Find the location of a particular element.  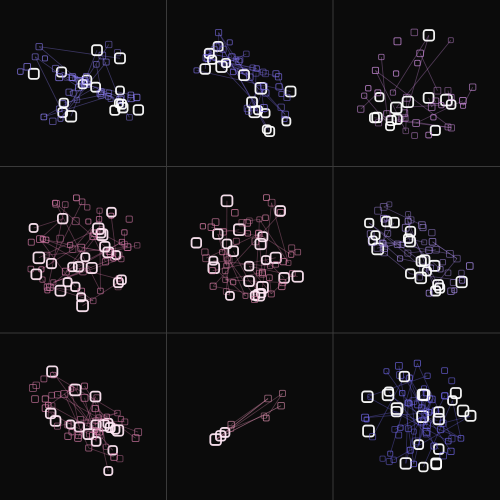

panel-5-nodes is located at coordinates (247, 249).